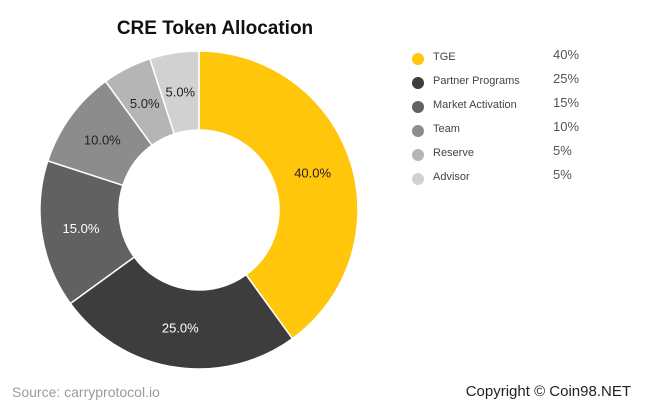 This screenshot has height=410, width=651. Describe the element at coordinates (476, 81) in the screenshot. I see `legend-label: Partner Programs` at that location.